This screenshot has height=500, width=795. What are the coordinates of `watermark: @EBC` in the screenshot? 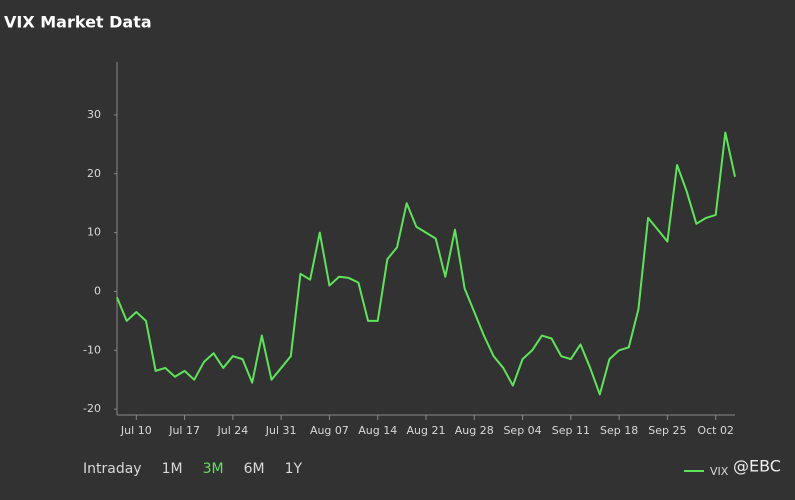 It's located at (757, 466).